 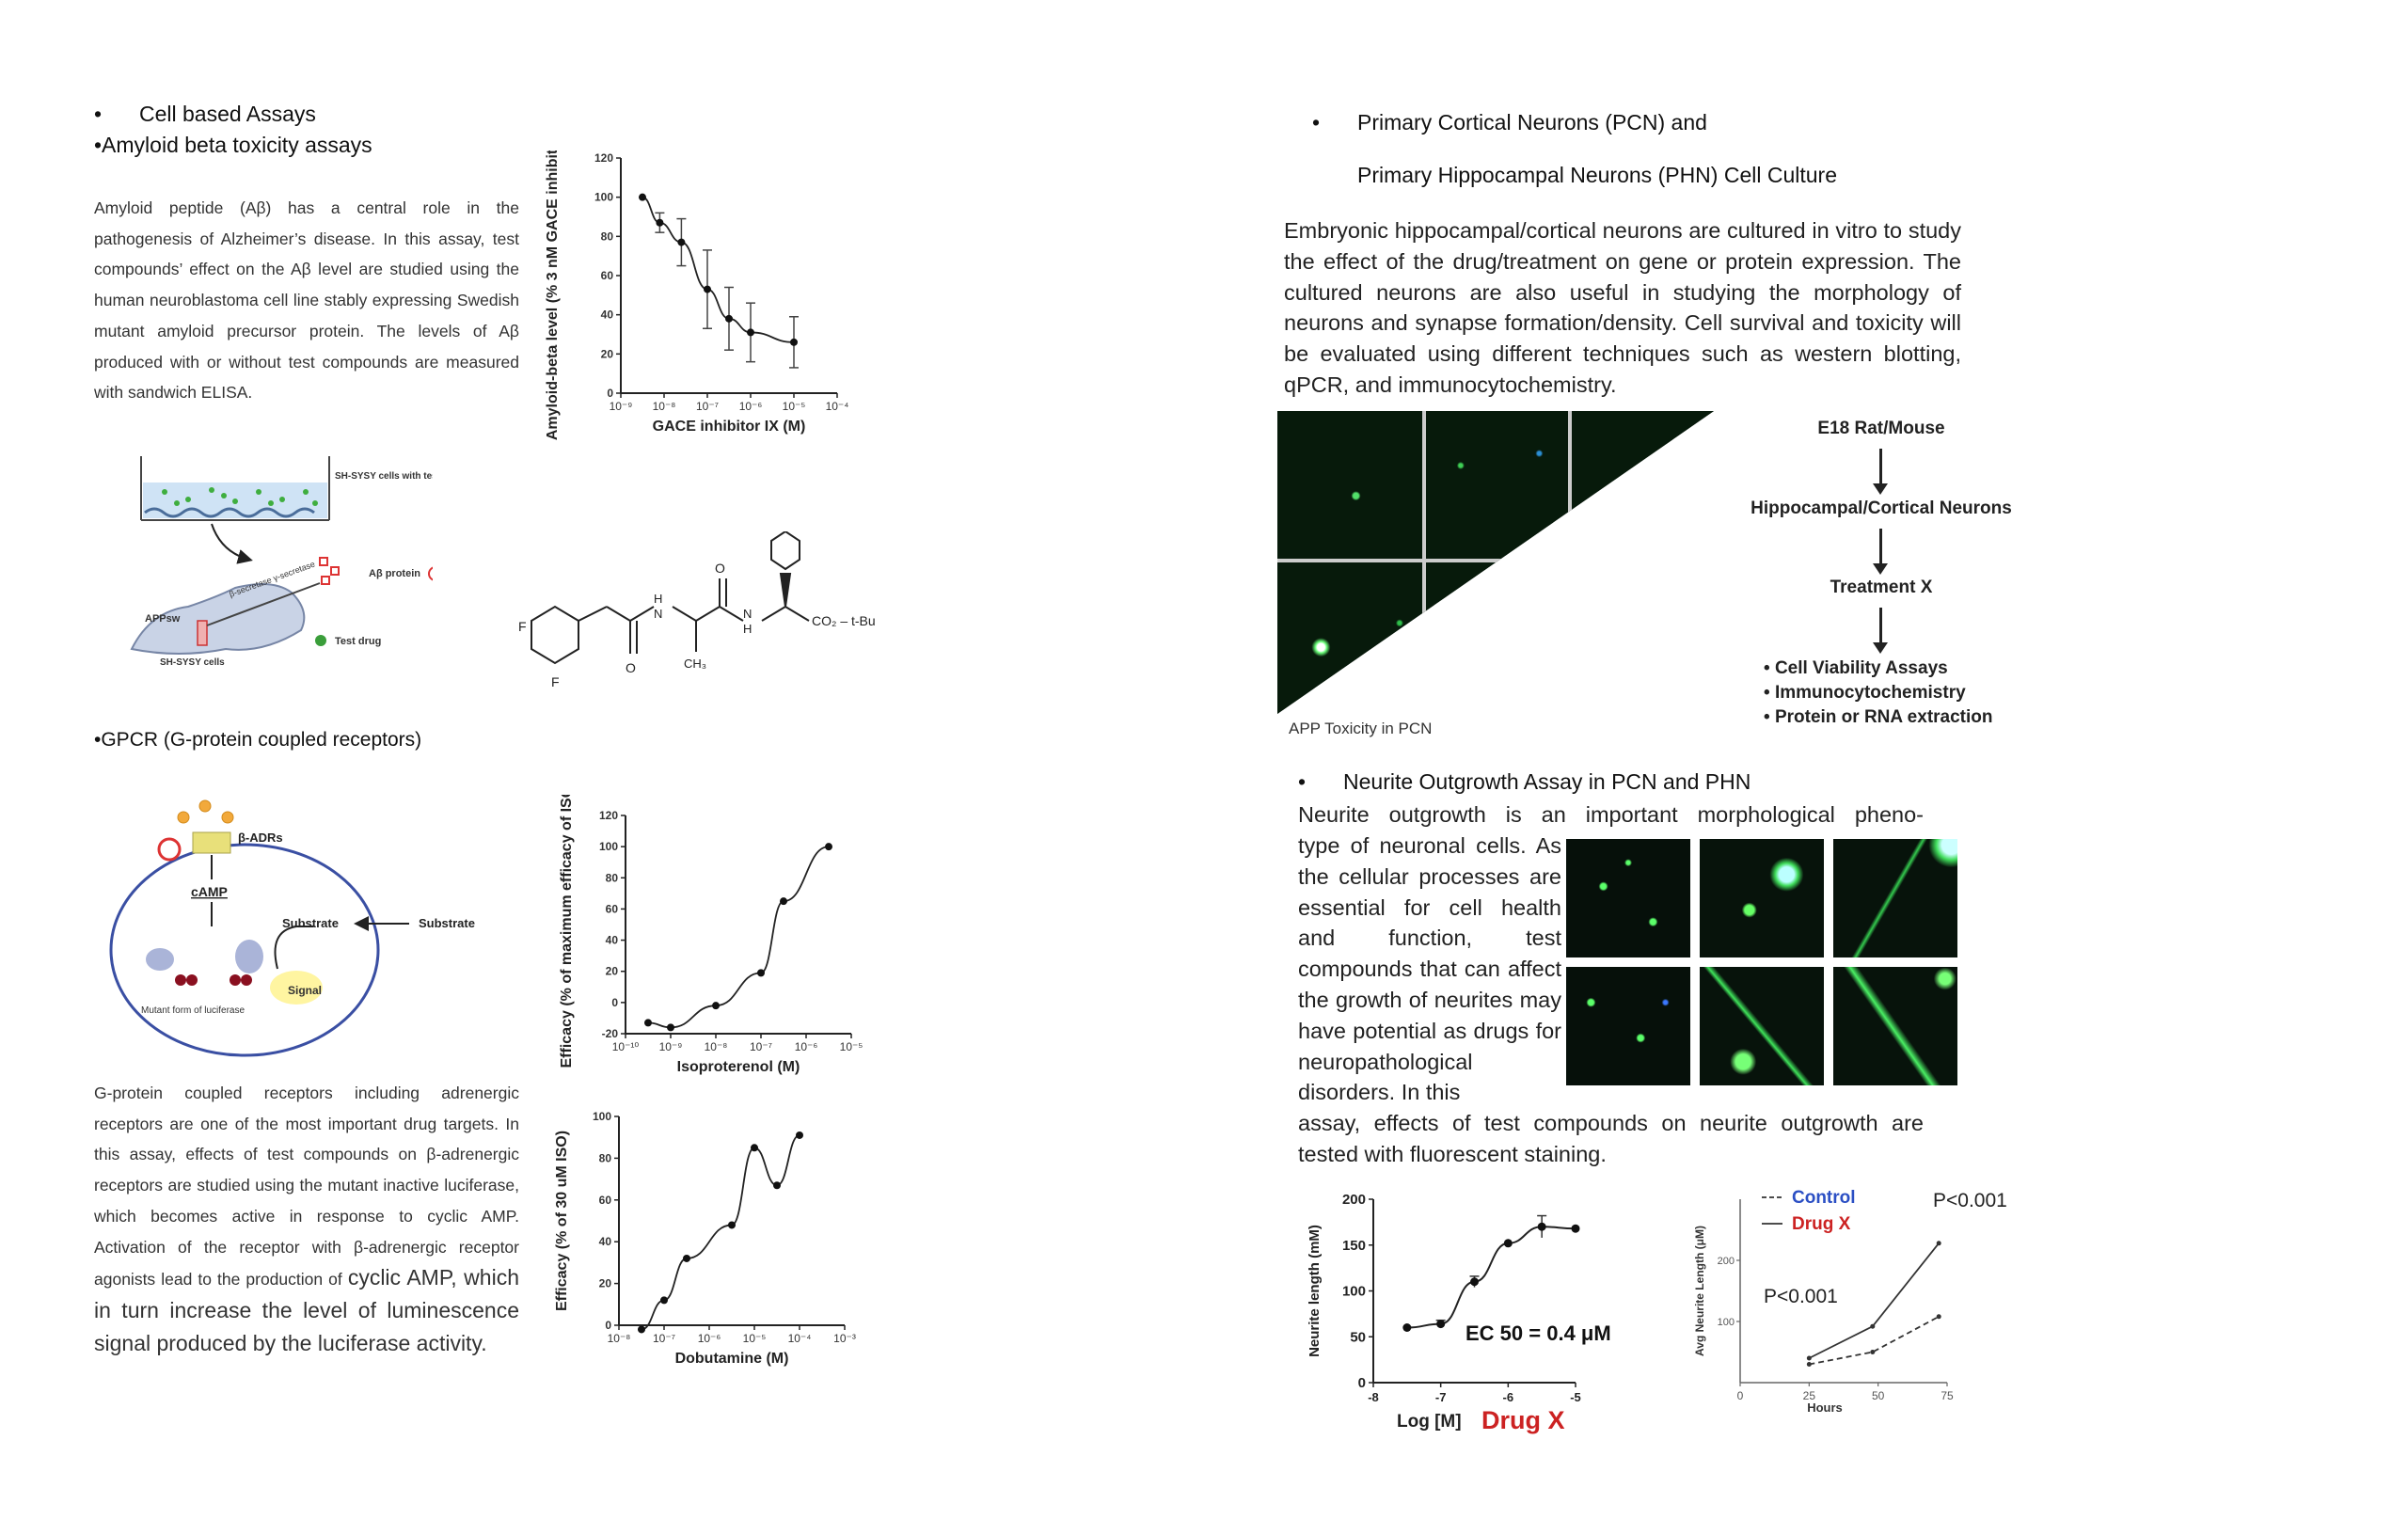 What do you see at coordinates (1824, 1198) in the screenshot?
I see `legend-label: Control` at bounding box center [1824, 1198].